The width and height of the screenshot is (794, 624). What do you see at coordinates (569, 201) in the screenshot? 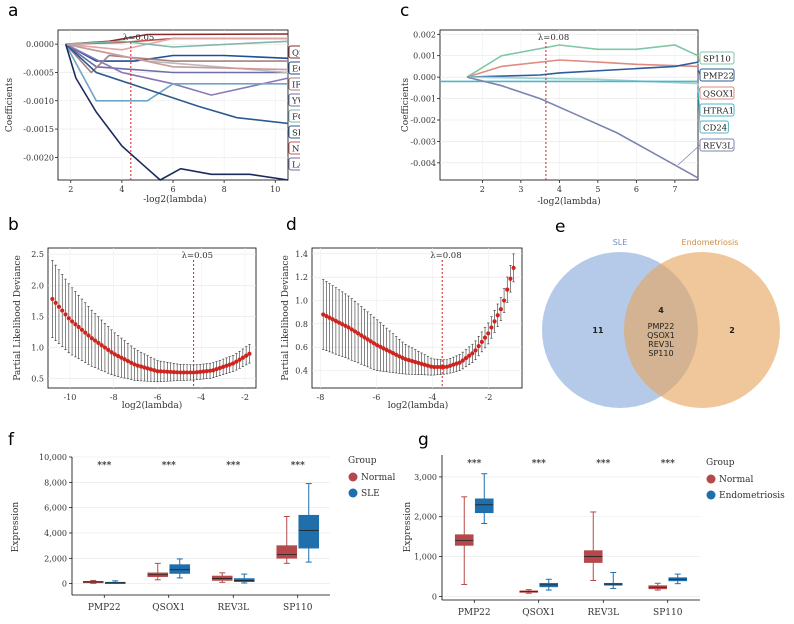
I see `x-axis-label-c: -log2(lambda)` at bounding box center [569, 201].